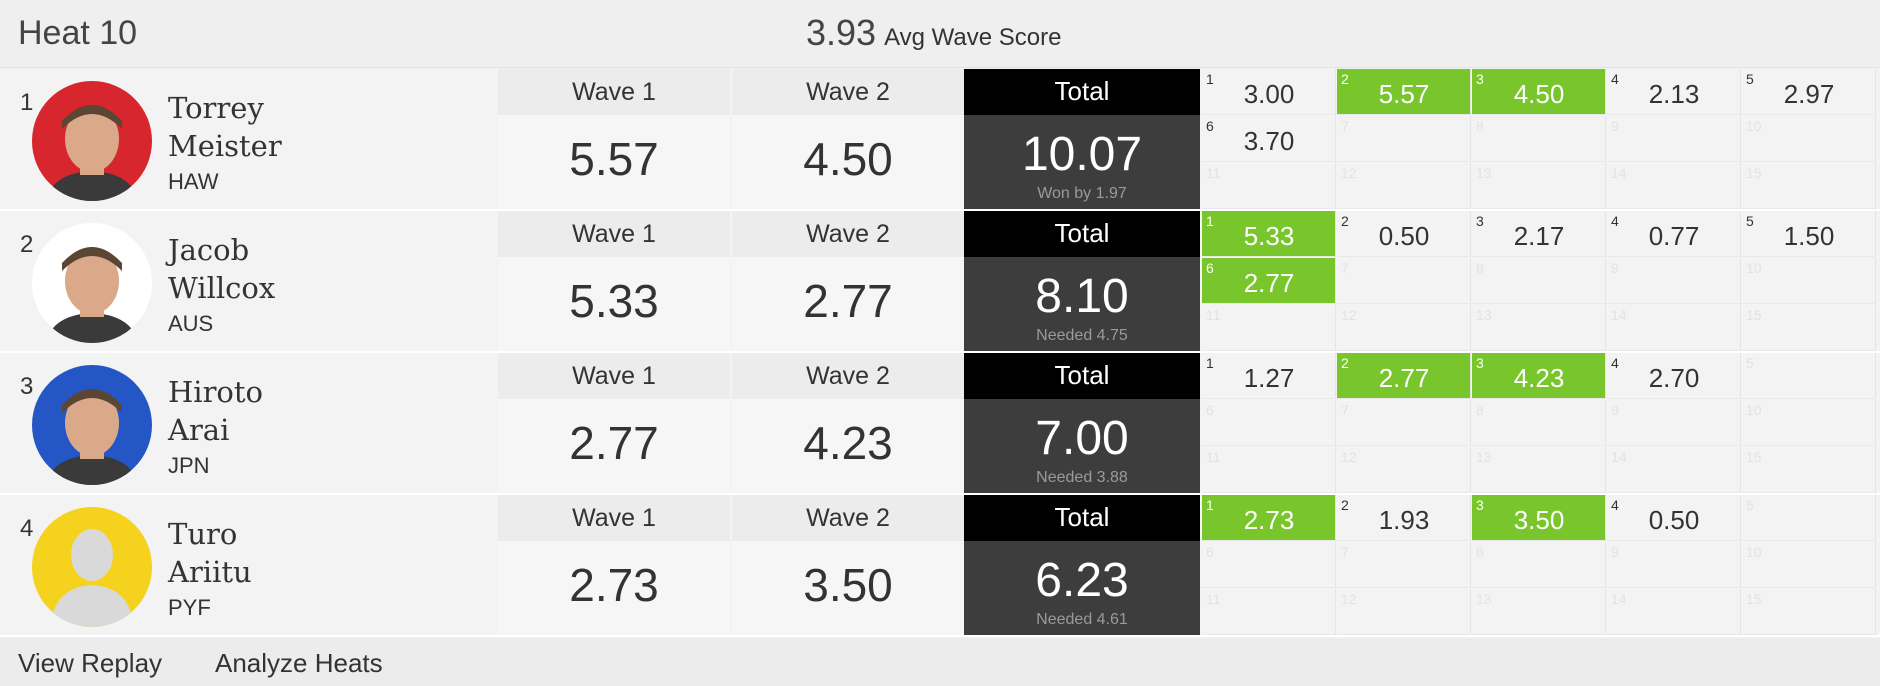 The image size is (1880, 686). I want to click on wave-1-score: 5.33, so click(614, 304).